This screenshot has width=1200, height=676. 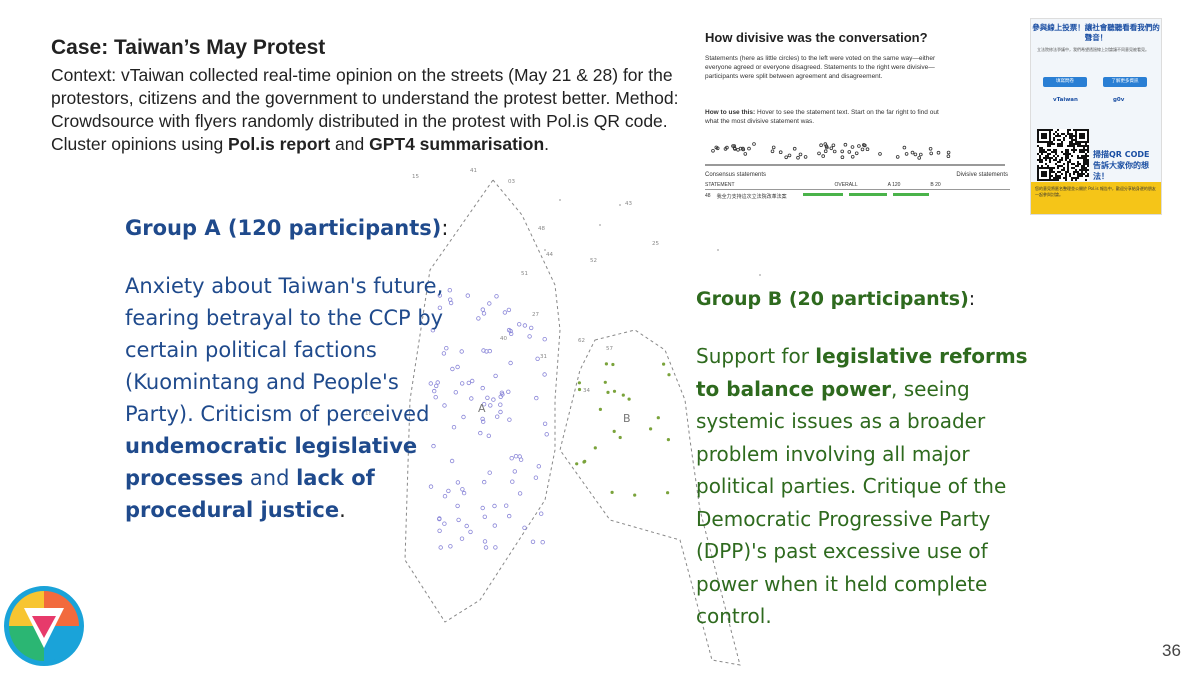 What do you see at coordinates (1125, 82) in the screenshot?
I see `flyer-button-2: 了解更多資訊` at bounding box center [1125, 82].